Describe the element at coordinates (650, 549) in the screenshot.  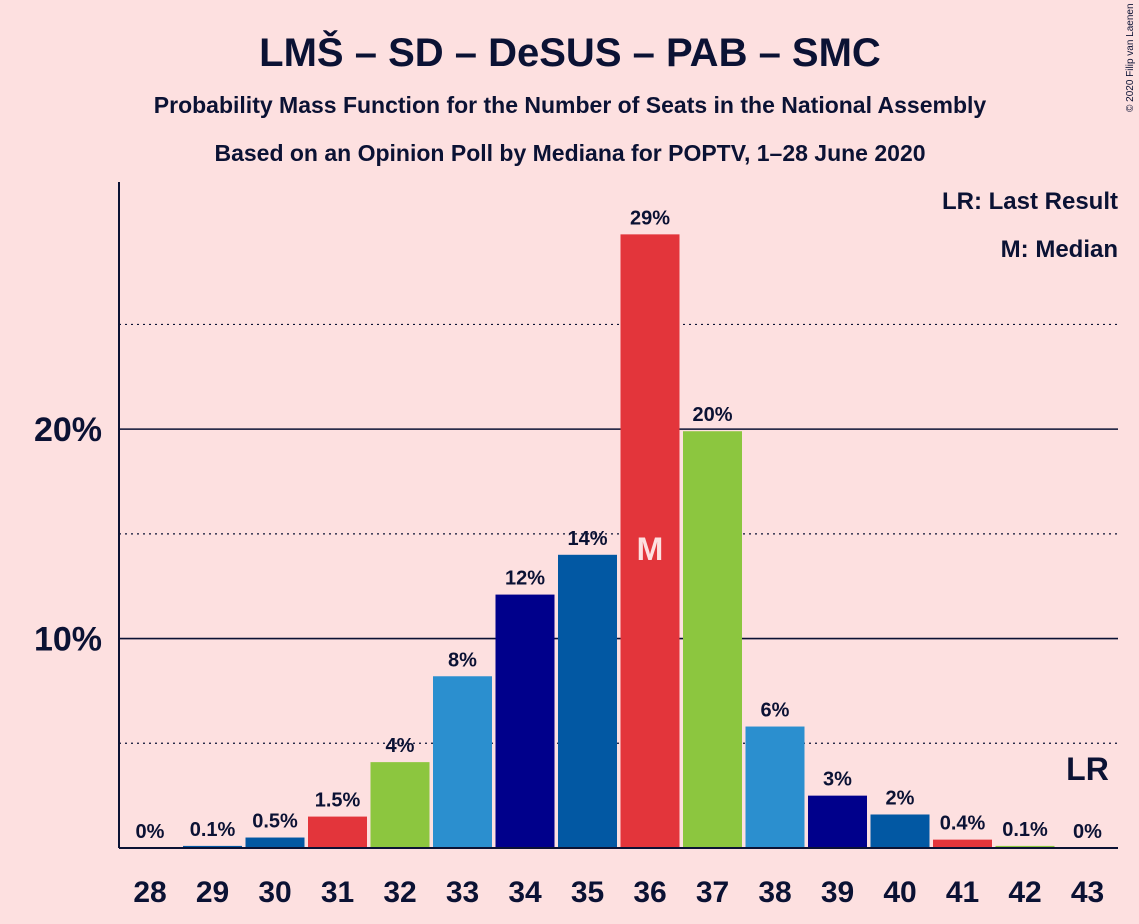
I see `median-marker: M` at that location.